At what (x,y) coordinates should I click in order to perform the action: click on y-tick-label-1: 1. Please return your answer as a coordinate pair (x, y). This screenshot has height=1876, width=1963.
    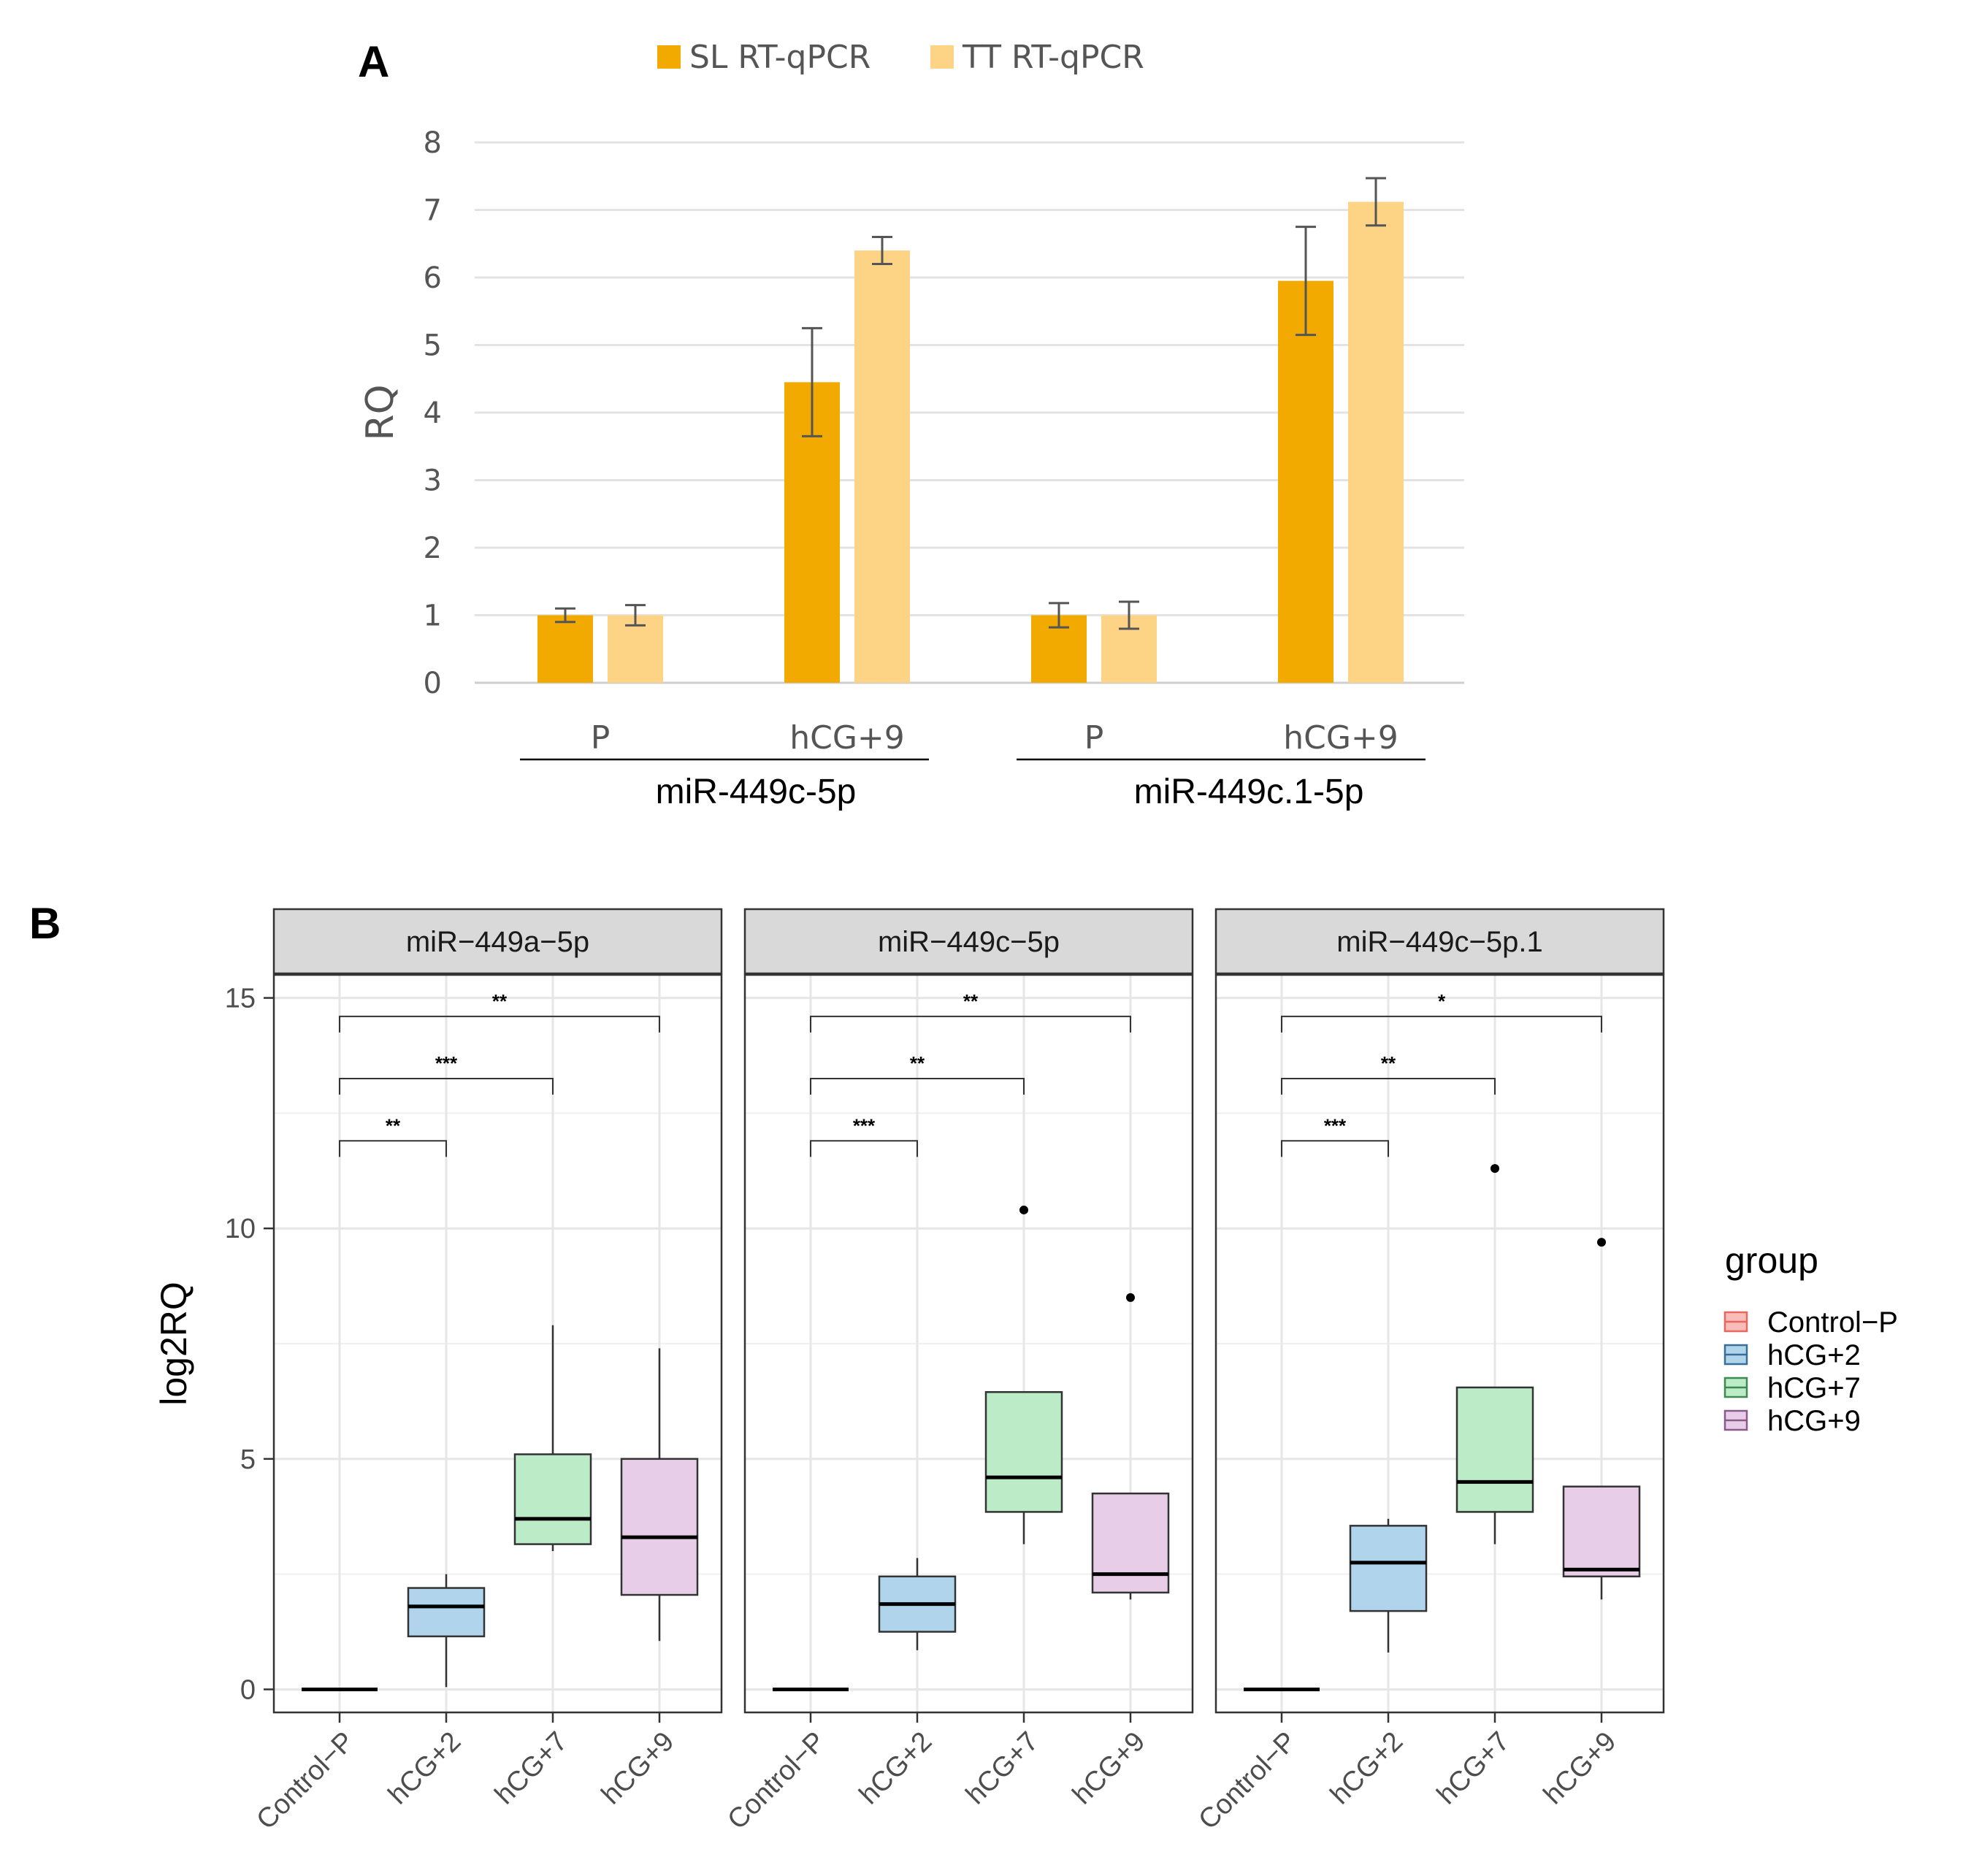
    Looking at the image, I should click on (433, 616).